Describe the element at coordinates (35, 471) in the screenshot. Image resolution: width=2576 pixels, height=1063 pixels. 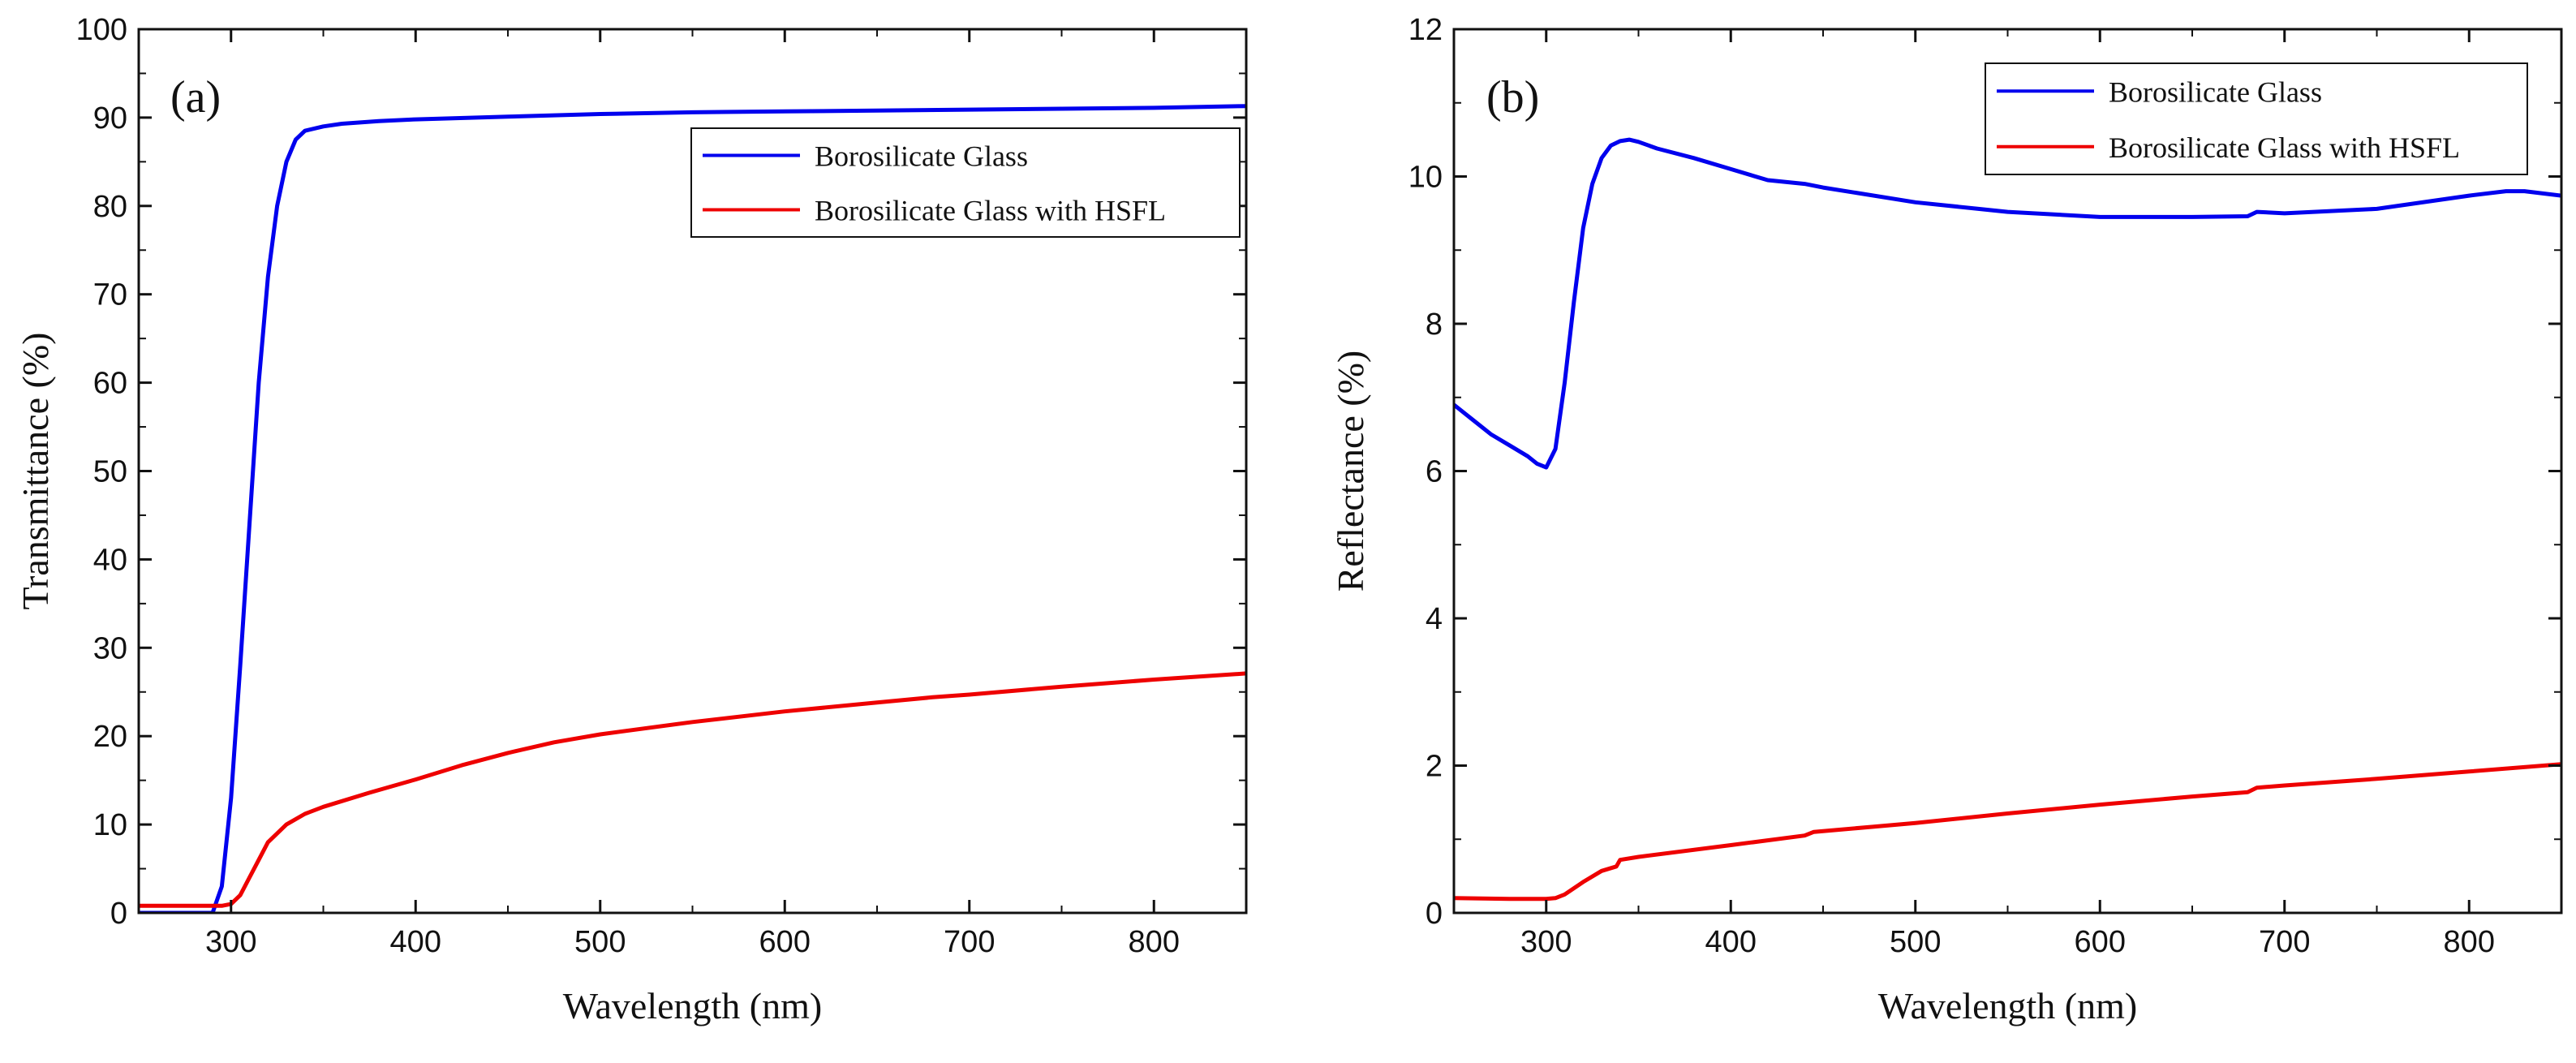
I see `y-axis-title-a: Transmittance (%)` at that location.